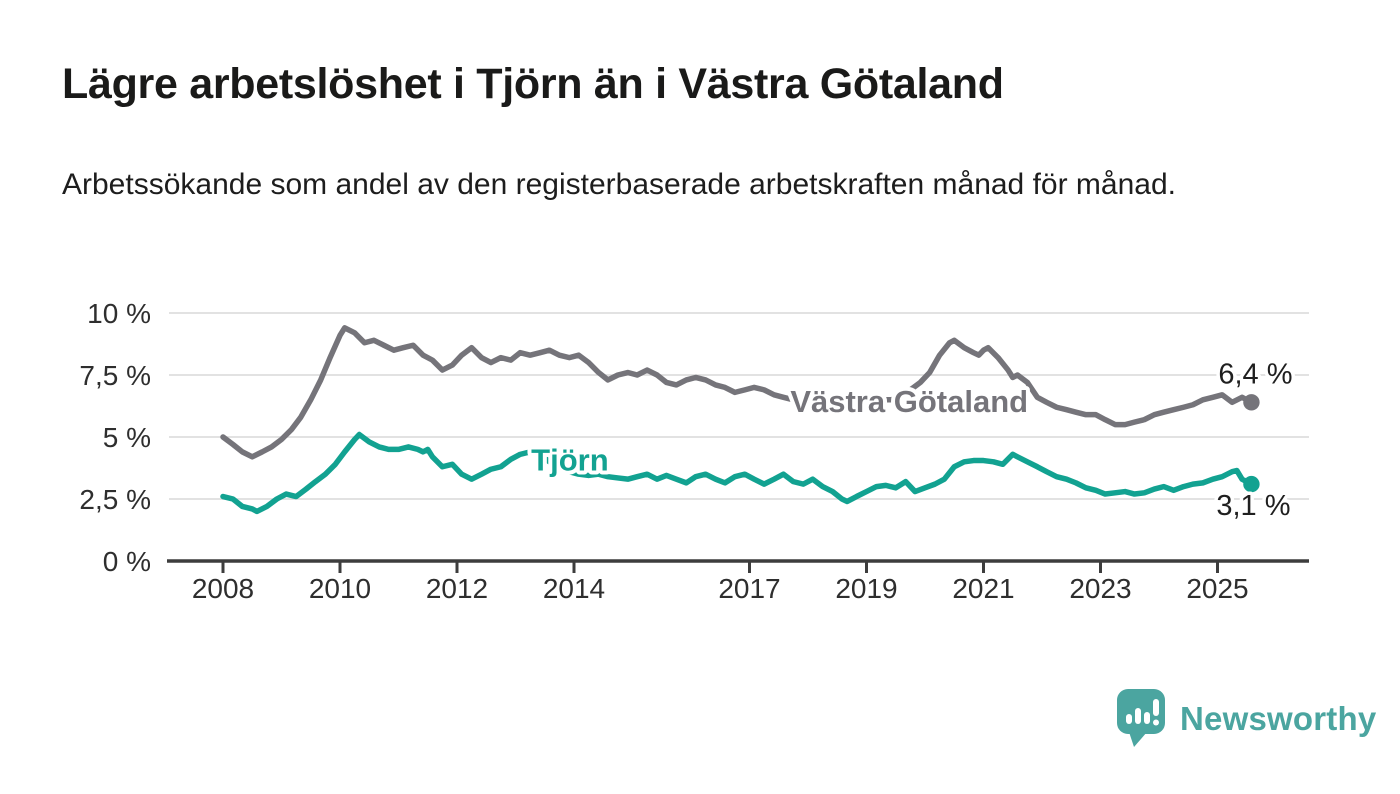  Describe the element at coordinates (737, 392) in the screenshot. I see `series-line-vastra-gotaland` at that location.